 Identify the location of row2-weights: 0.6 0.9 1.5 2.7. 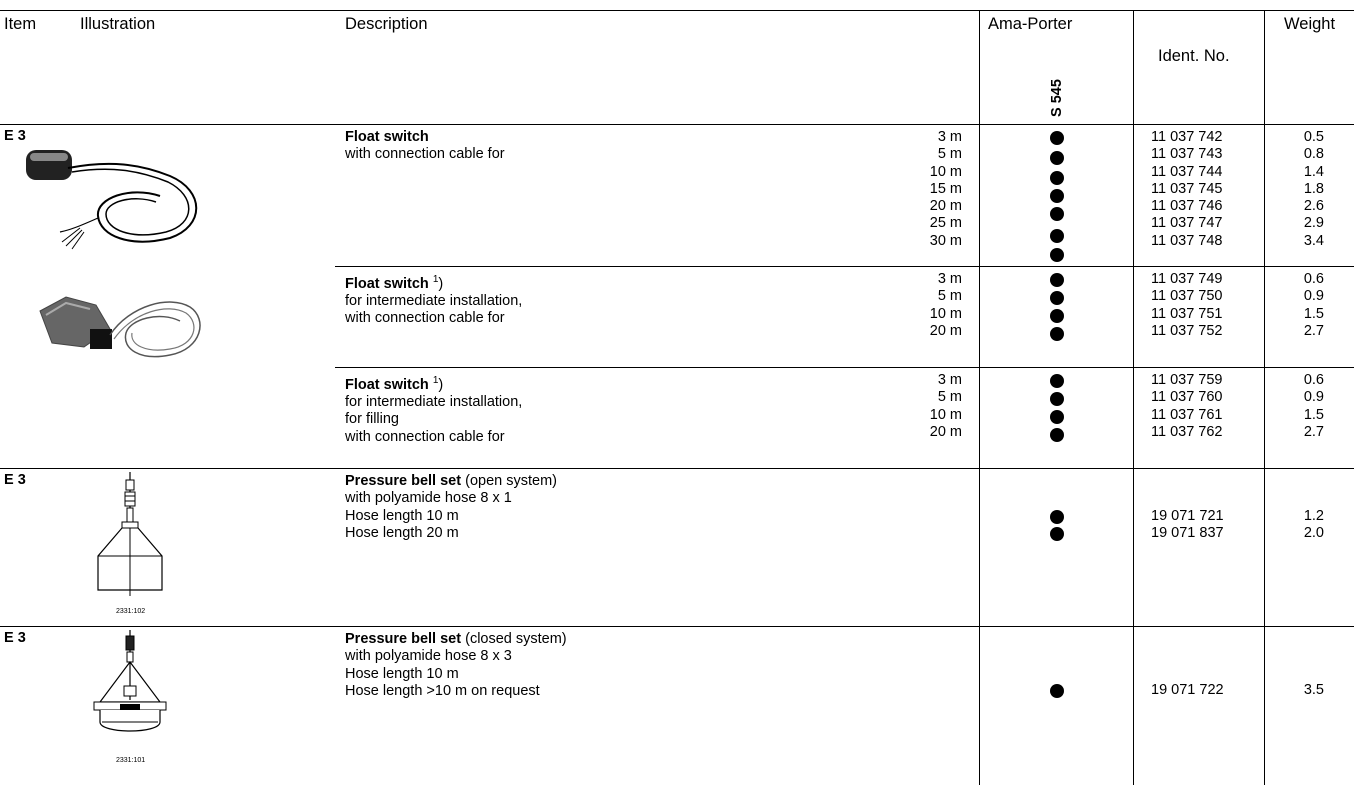
(1302, 305).